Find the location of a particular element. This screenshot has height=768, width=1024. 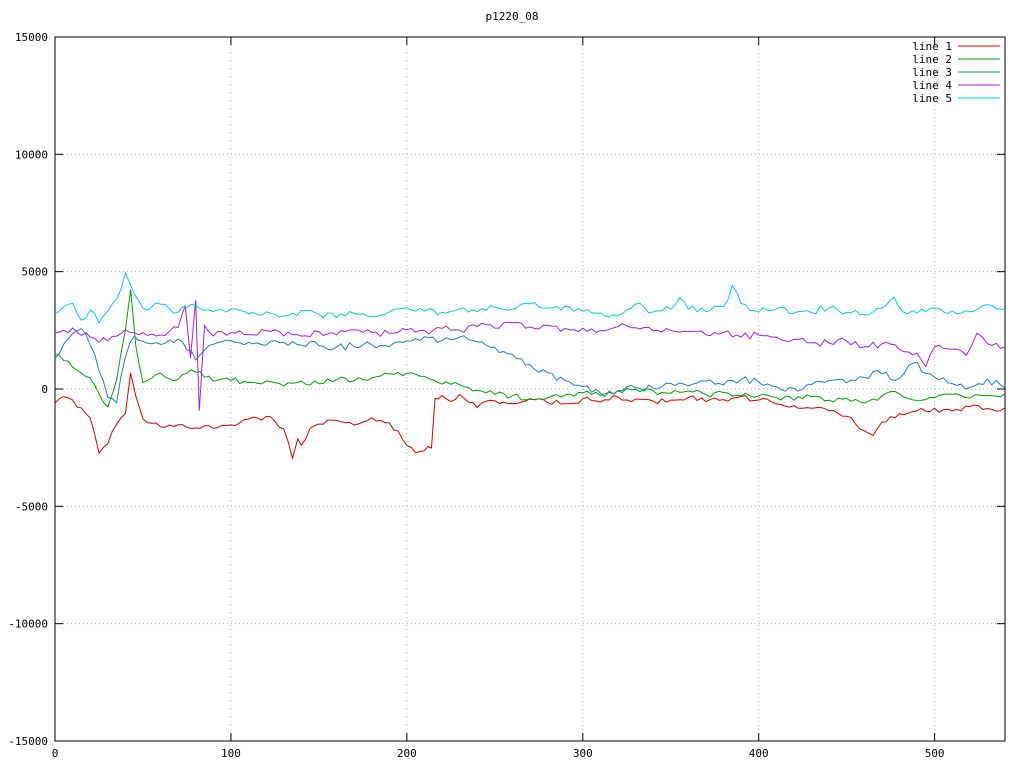

legend-label-line-4: line 4 is located at coordinates (932, 85).